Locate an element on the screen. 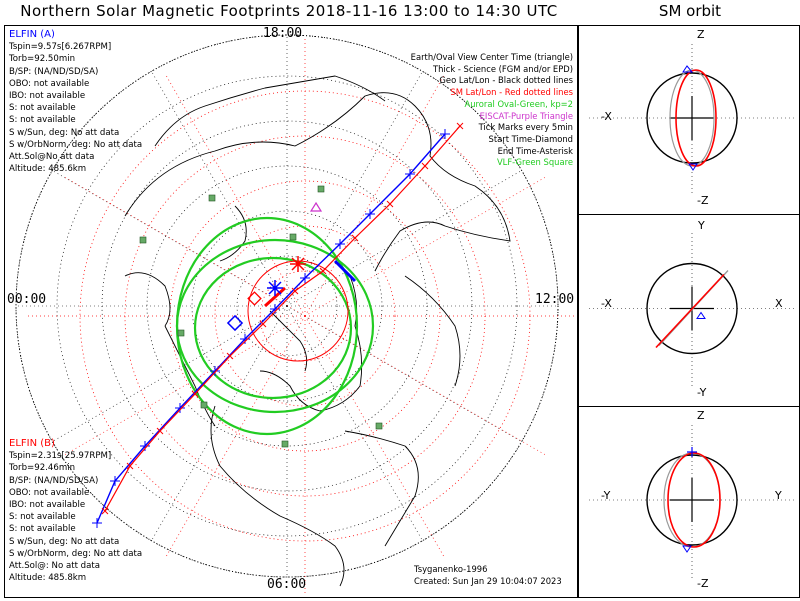  axis-label-bottom: -Z is located at coordinates (703, 583).